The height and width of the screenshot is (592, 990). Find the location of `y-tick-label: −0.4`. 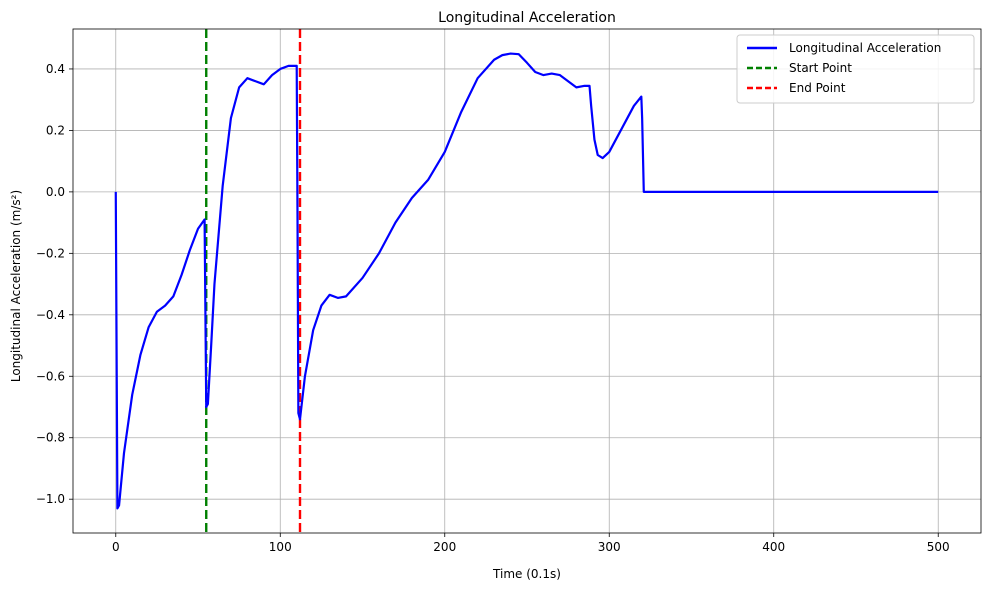

y-tick-label: −0.4 is located at coordinates (50, 315).